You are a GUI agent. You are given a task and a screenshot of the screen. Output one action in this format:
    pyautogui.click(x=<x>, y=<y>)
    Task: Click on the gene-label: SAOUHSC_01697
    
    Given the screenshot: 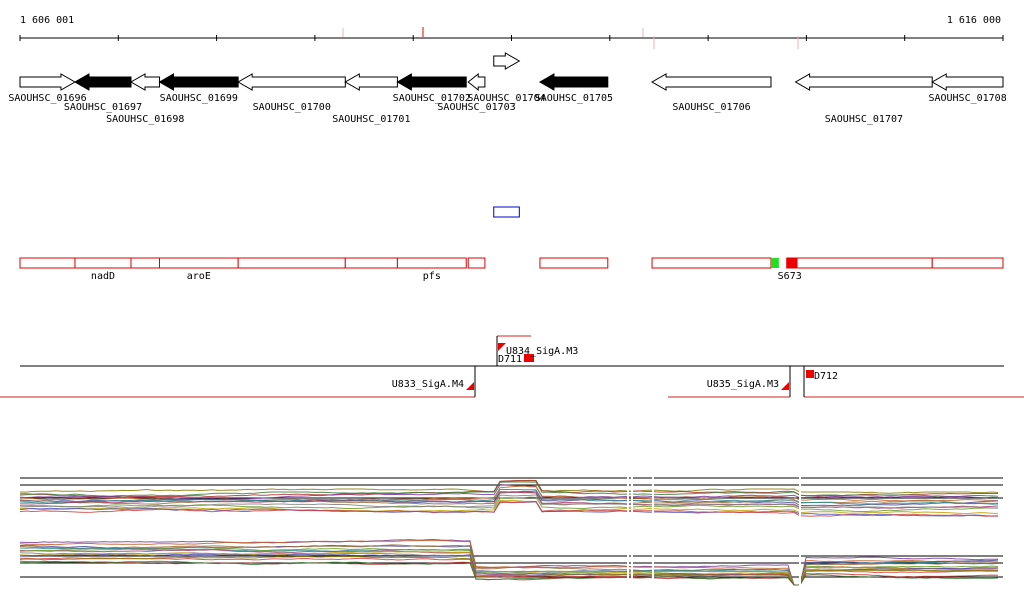 What is the action you would take?
    pyautogui.click(x=103, y=107)
    